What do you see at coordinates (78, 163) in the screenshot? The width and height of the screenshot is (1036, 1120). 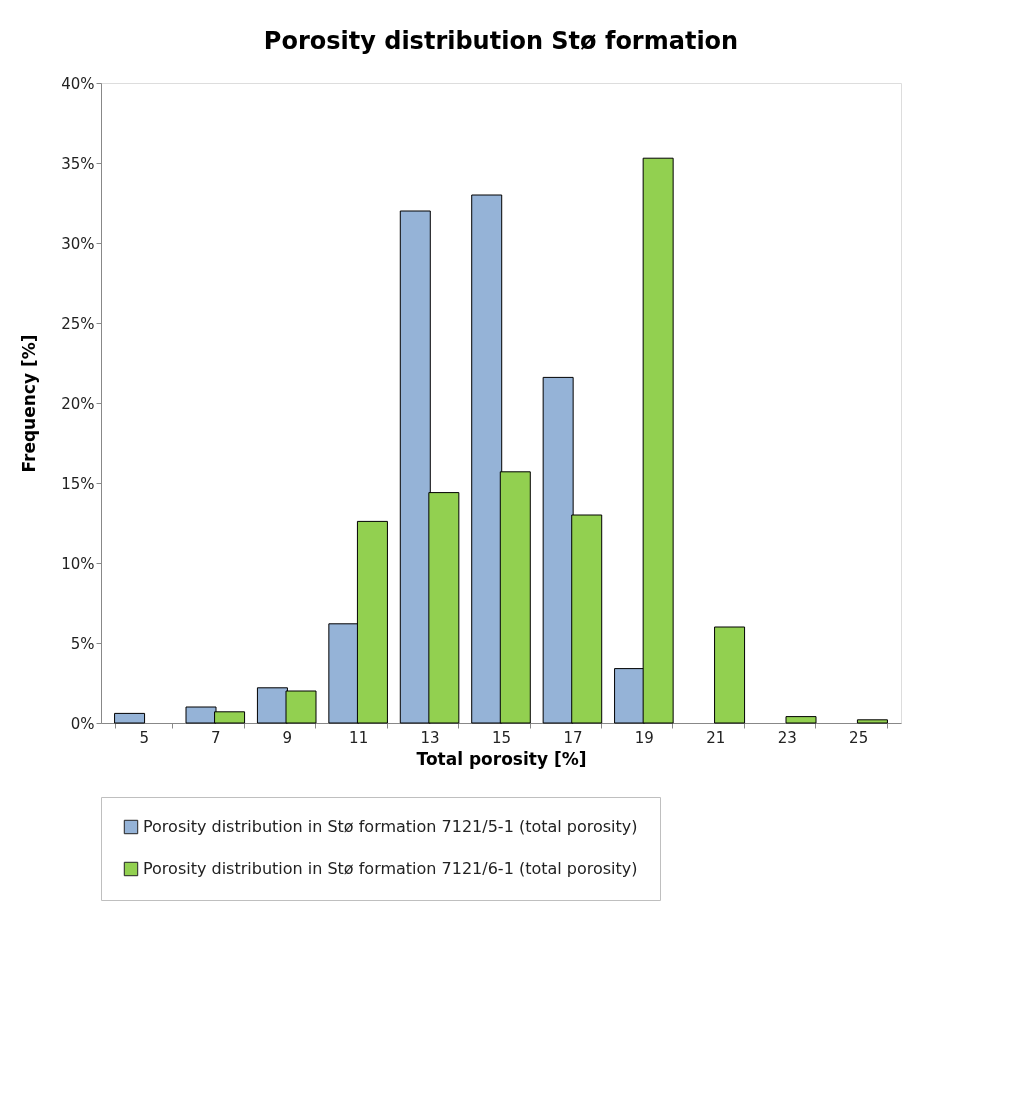 I see `y-tick-label: 35%` at bounding box center [78, 163].